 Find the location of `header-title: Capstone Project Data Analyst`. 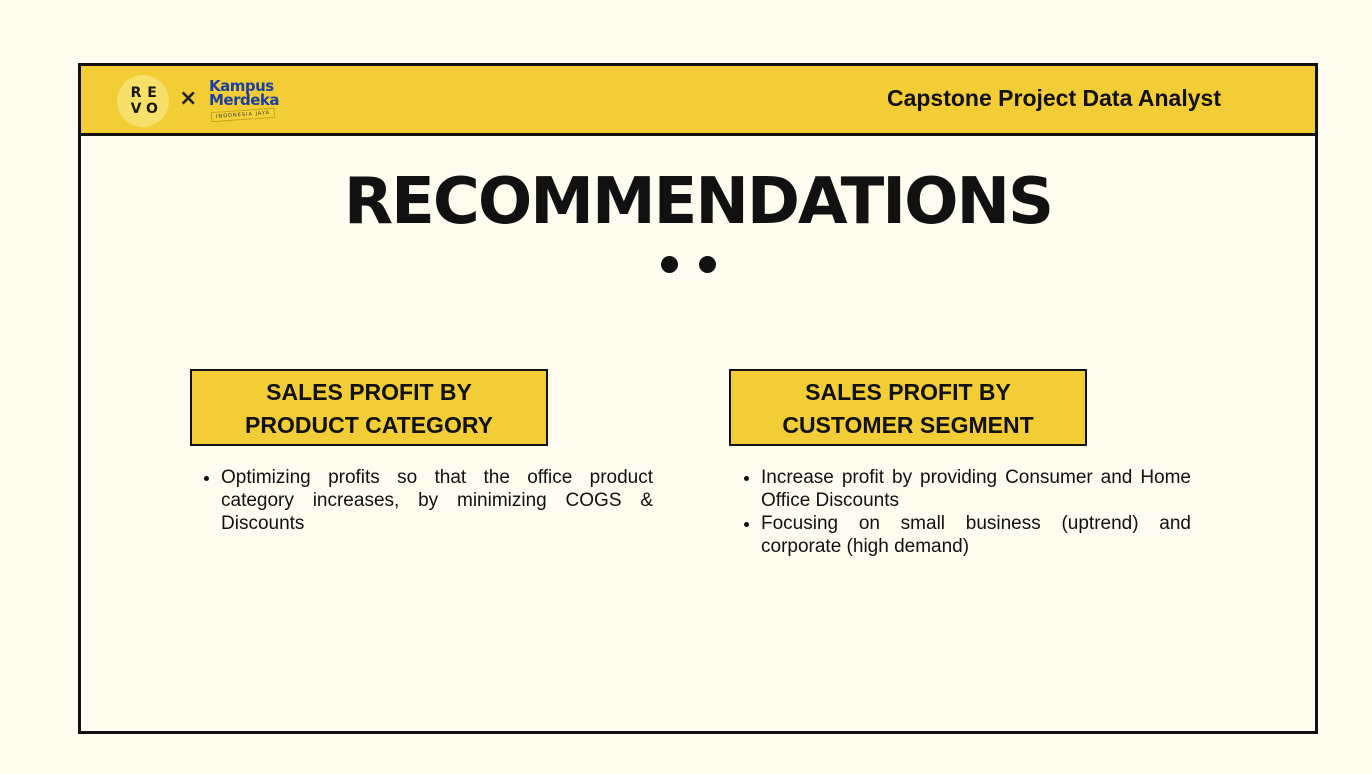

header-title: Capstone Project Data Analyst is located at coordinates (1053, 98).